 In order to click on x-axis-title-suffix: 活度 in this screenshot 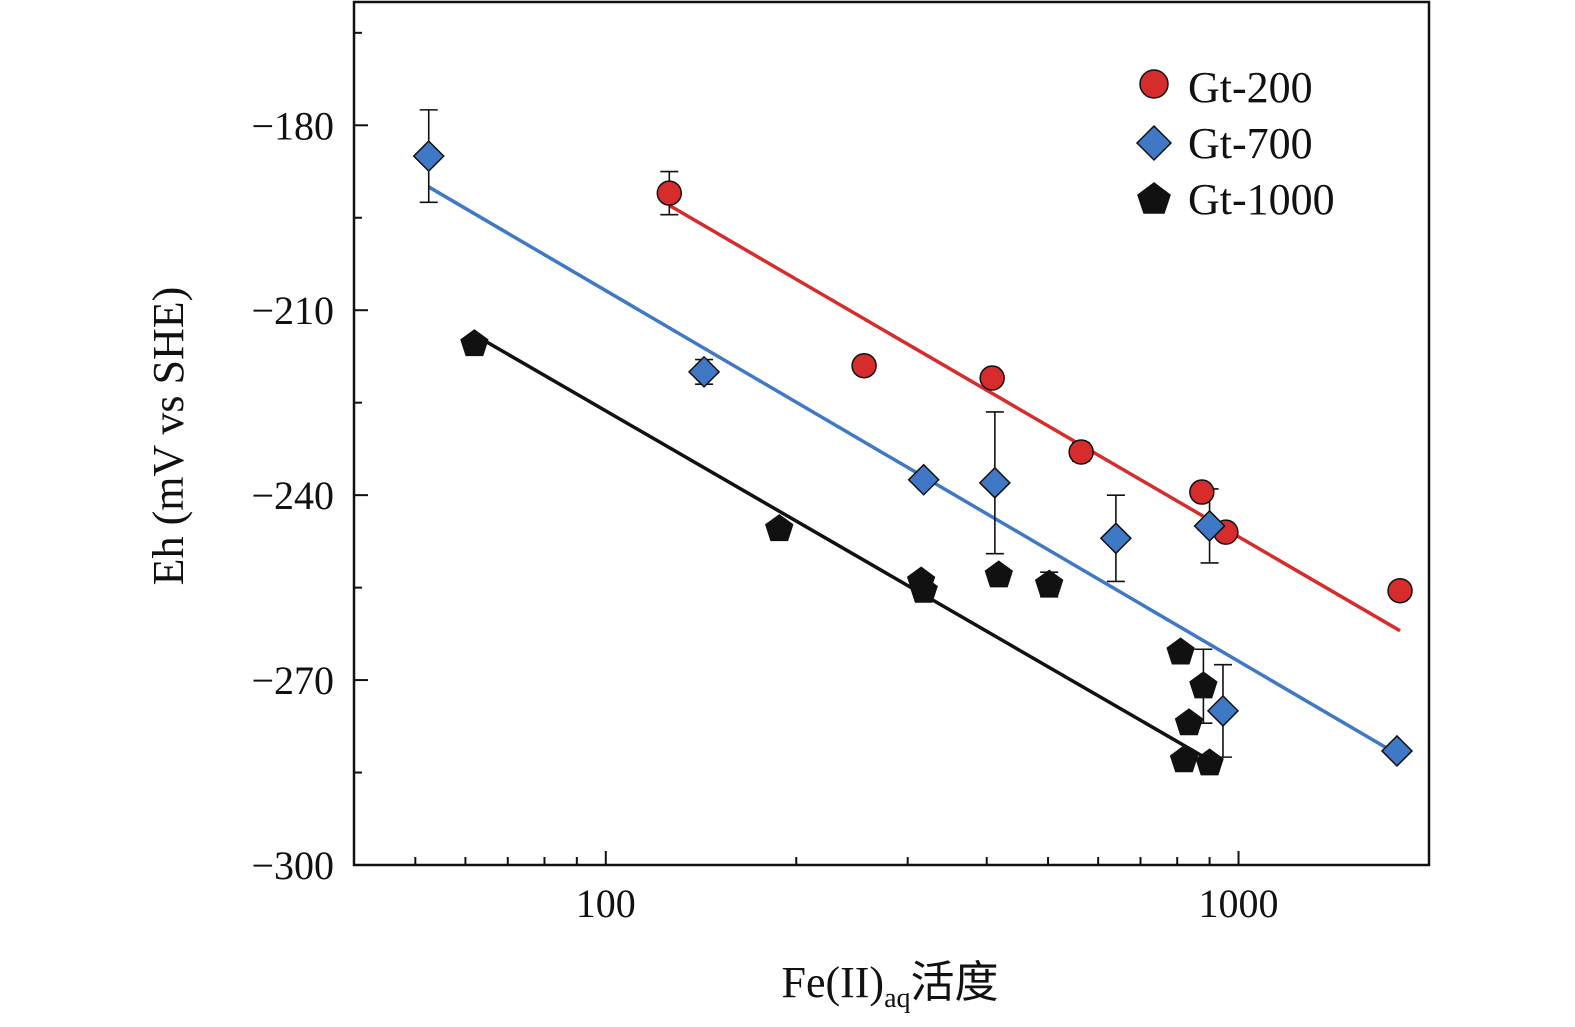, I will do `click(955, 982)`.